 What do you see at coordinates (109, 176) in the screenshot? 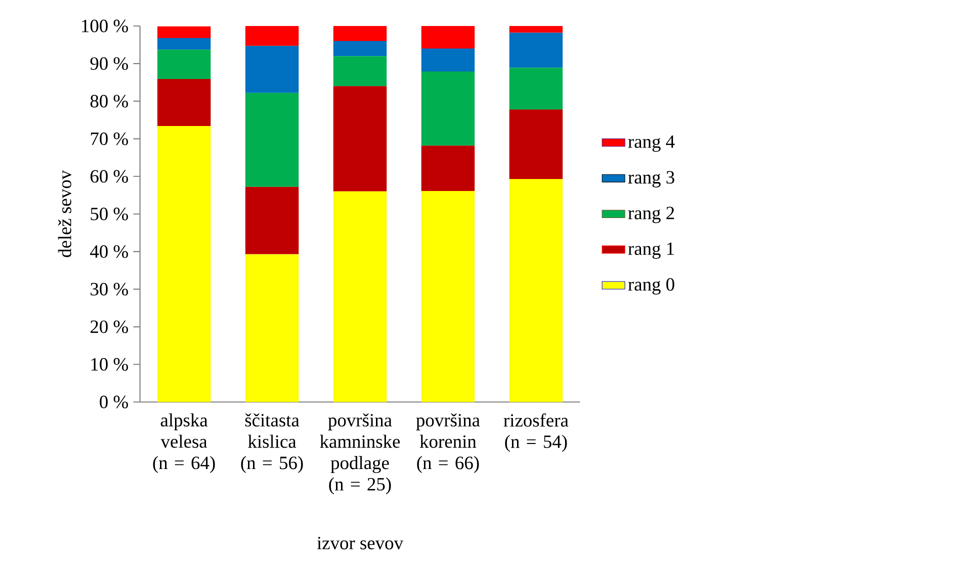
I see `y-tick-label: 60 %` at bounding box center [109, 176].